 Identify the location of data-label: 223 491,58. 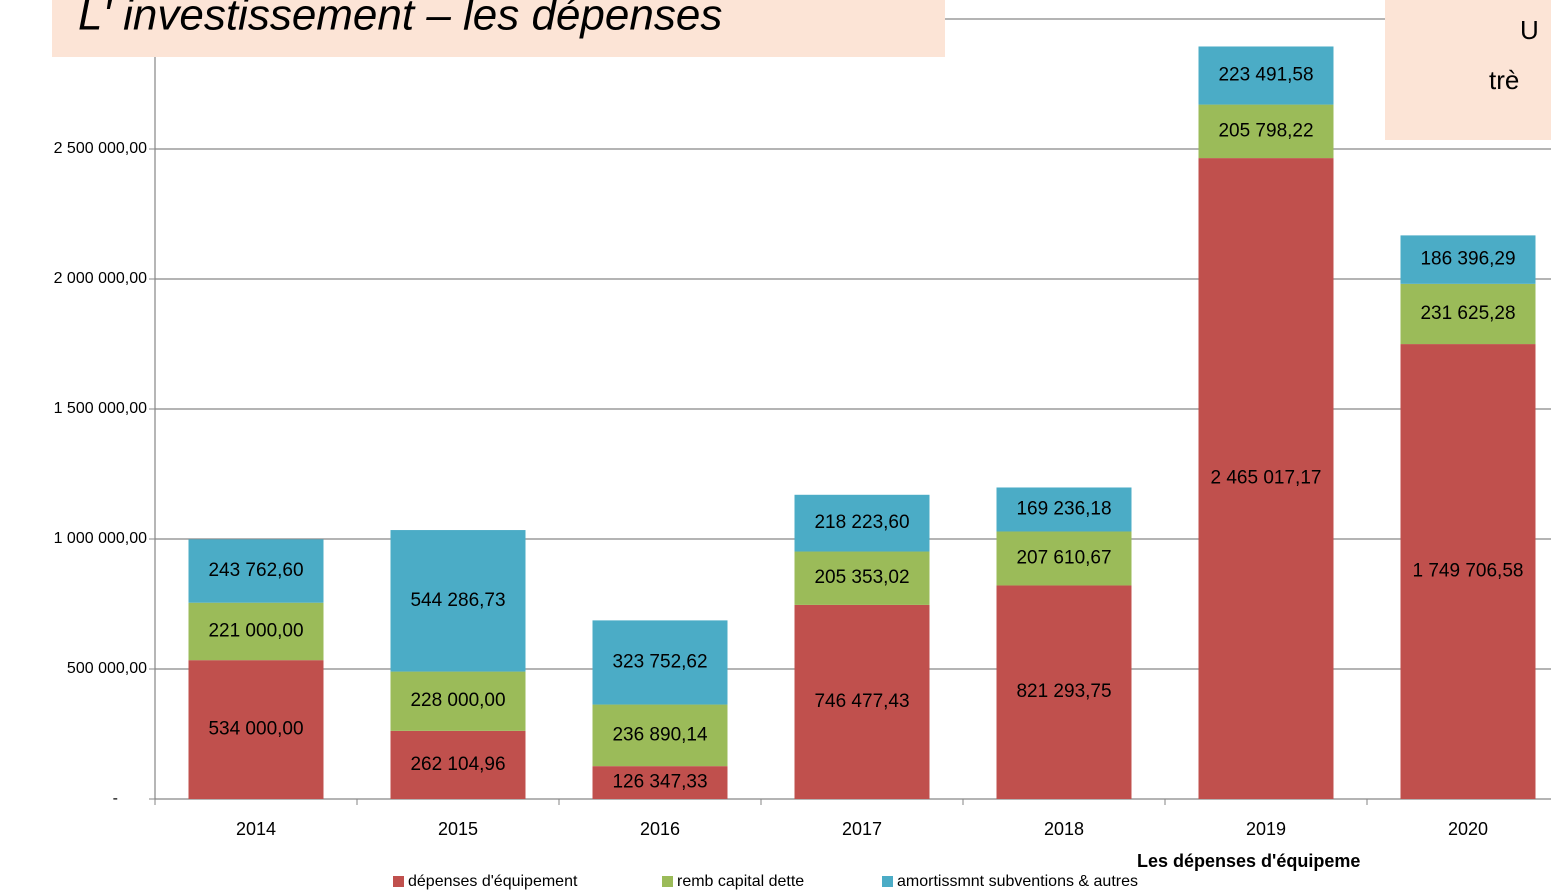
(1265, 75).